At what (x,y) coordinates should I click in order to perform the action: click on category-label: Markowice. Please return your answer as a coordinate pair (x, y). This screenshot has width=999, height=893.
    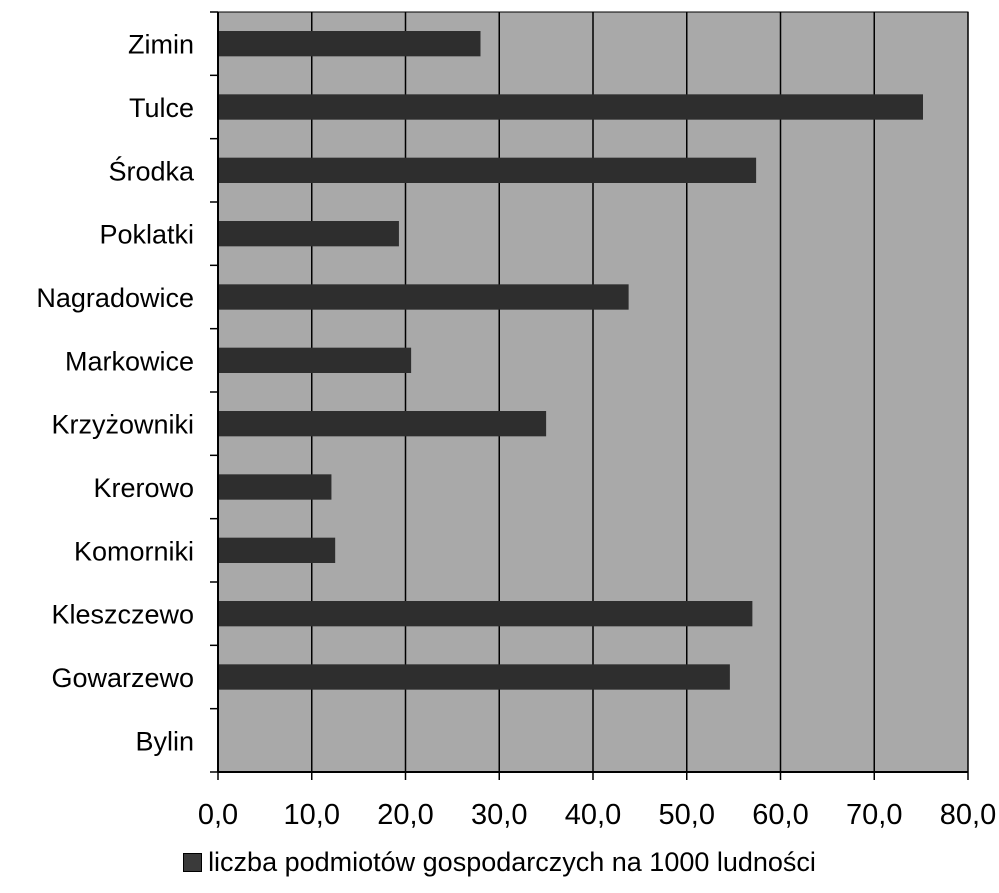
    Looking at the image, I should click on (129, 361).